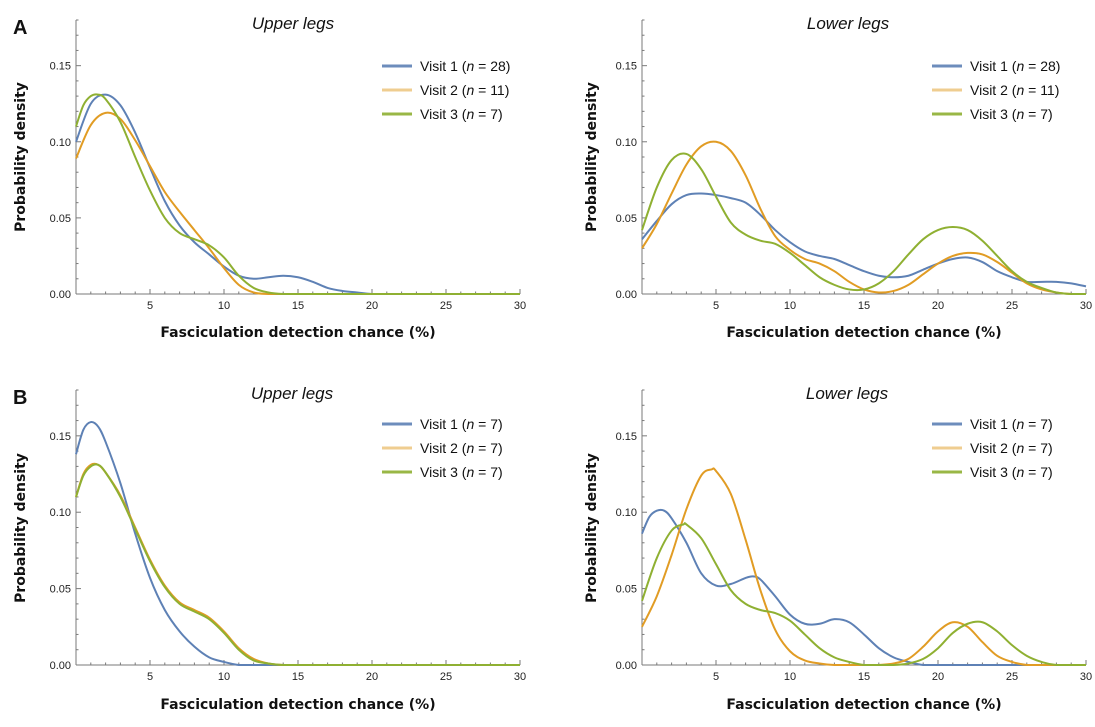 The height and width of the screenshot is (727, 1095). I want to click on panel-letter-b: B, so click(20, 398).